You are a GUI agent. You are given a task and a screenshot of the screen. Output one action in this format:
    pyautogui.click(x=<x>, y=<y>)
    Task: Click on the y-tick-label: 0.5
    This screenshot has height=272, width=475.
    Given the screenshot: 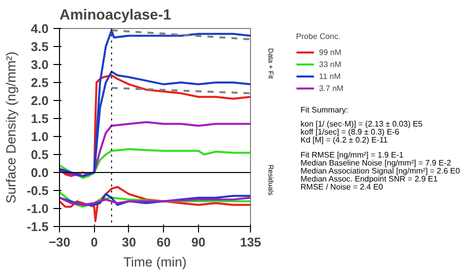 What is the action you would take?
    pyautogui.click(x=39, y=155)
    